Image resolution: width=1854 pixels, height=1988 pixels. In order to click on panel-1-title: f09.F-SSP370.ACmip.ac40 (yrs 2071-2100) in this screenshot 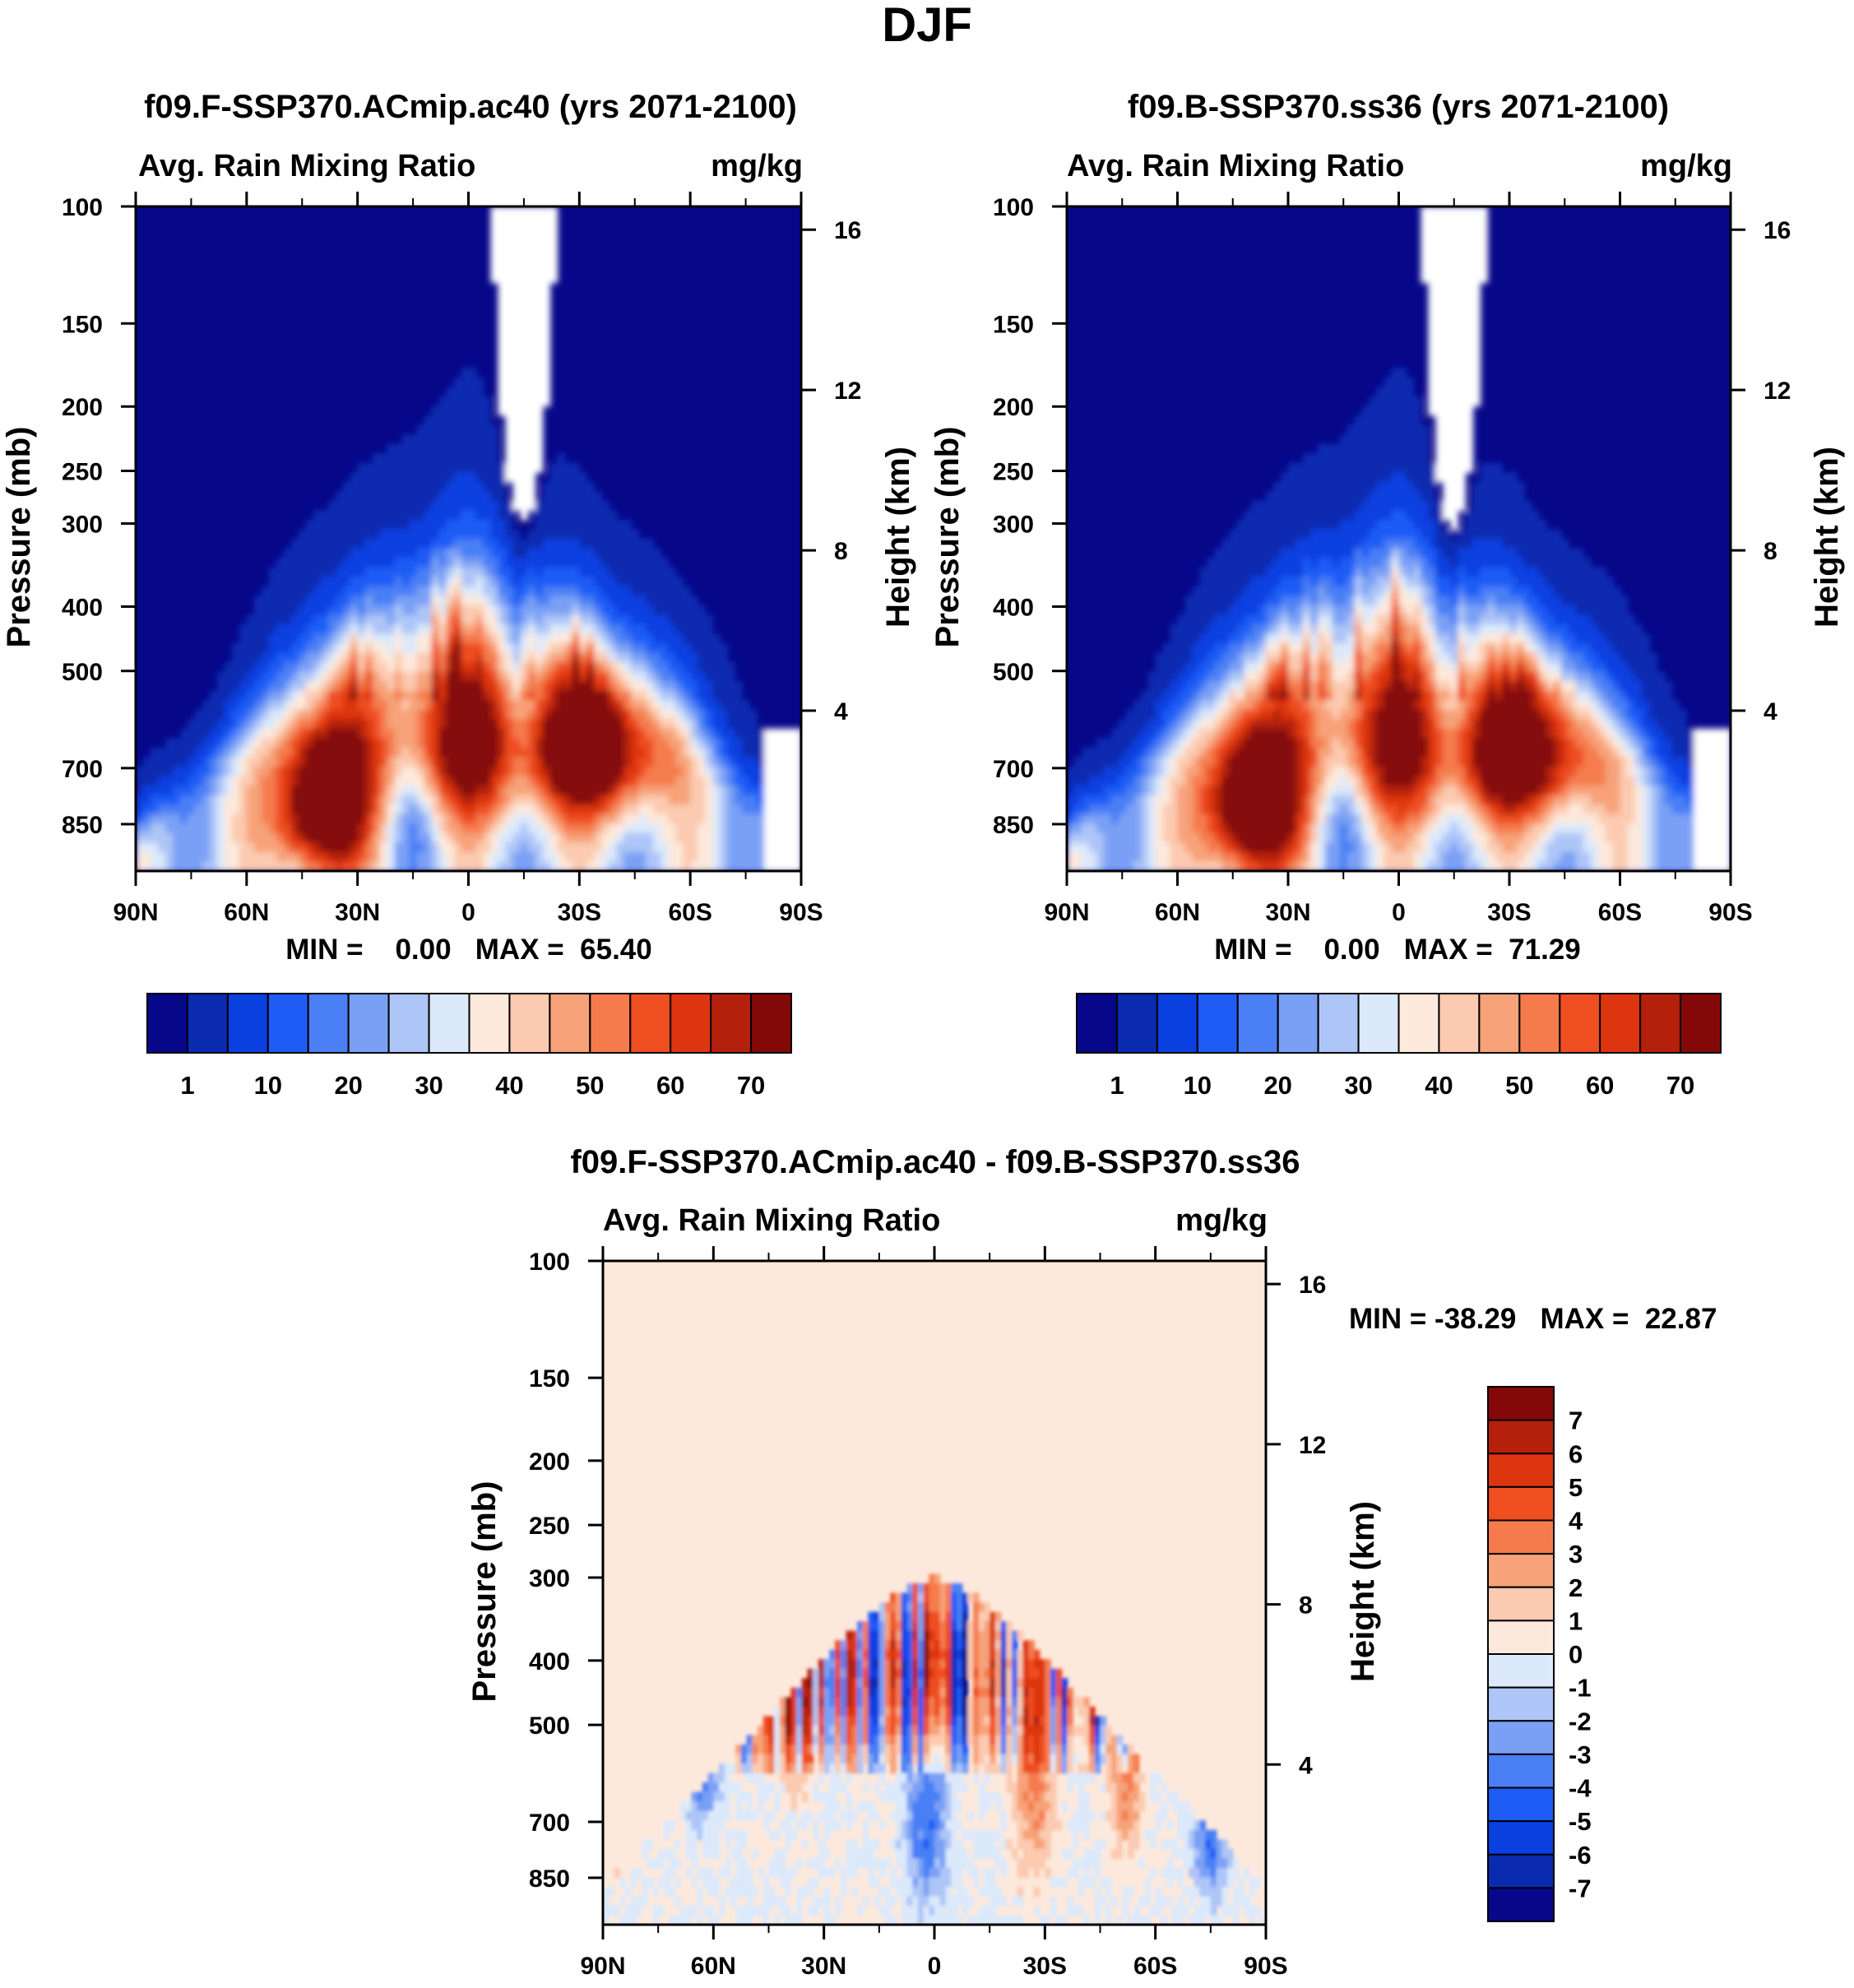, I will do `click(470, 107)`.